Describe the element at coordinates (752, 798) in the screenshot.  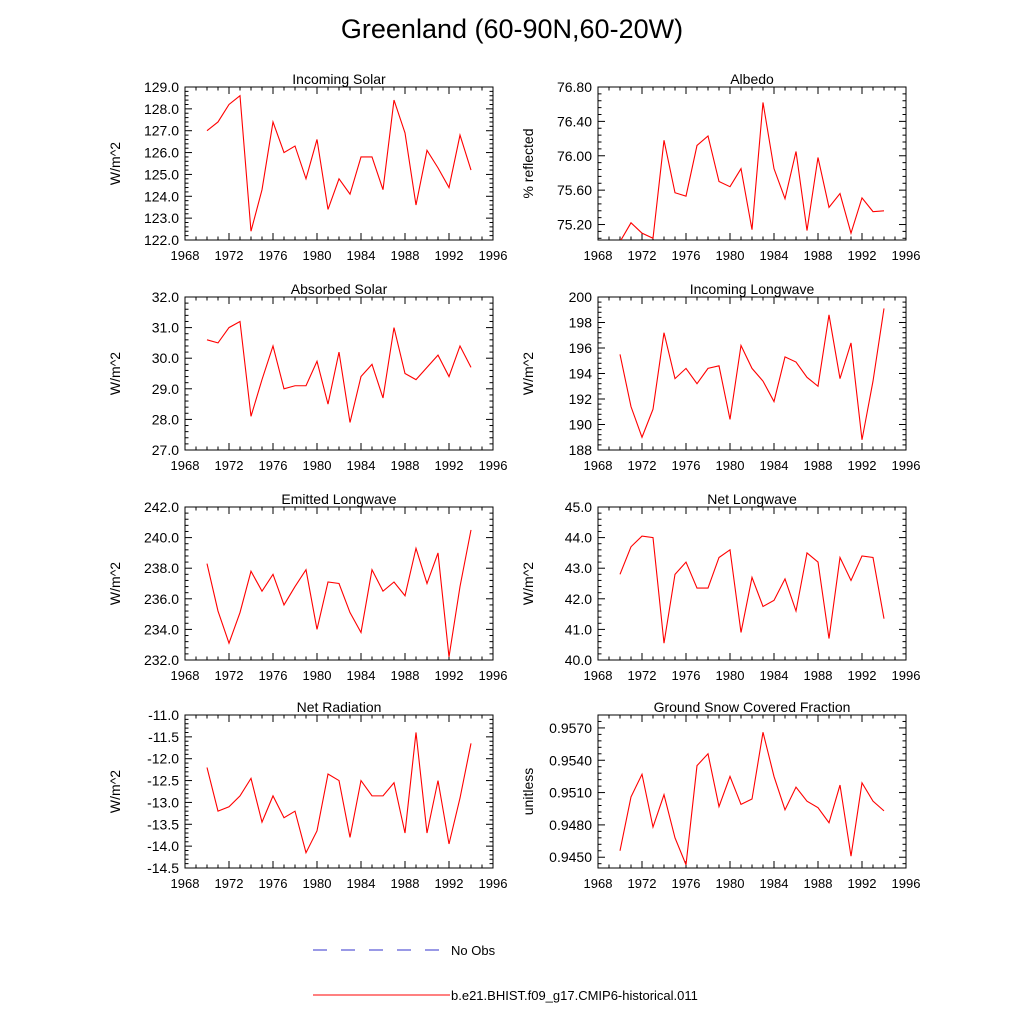
I see `series-line-ground-snow-covered-fraction` at that location.